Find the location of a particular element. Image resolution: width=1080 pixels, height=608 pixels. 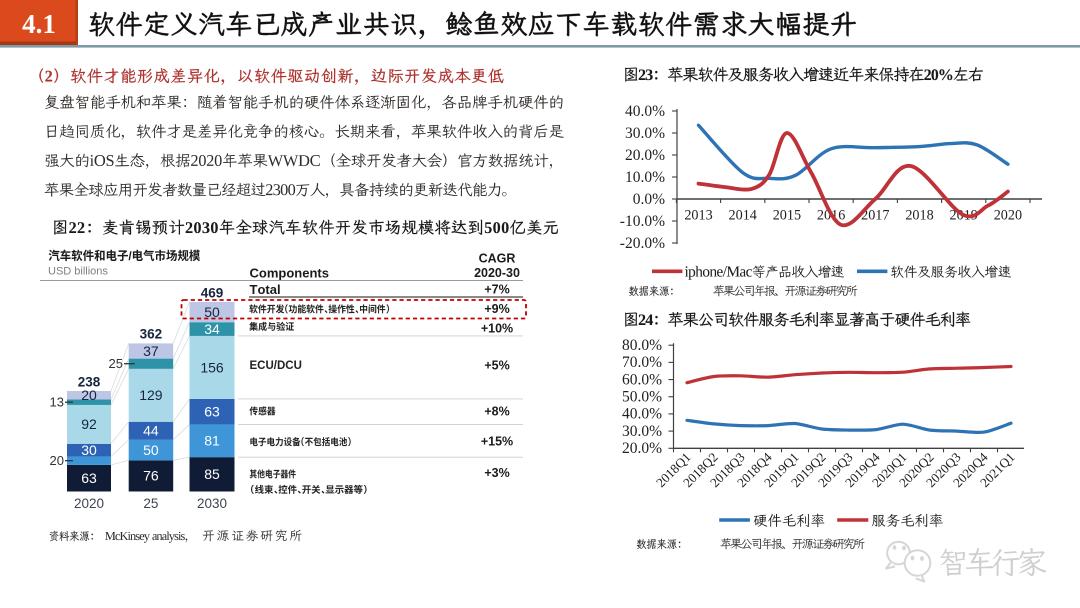

svg-text: 85 is located at coordinates (212, 474).